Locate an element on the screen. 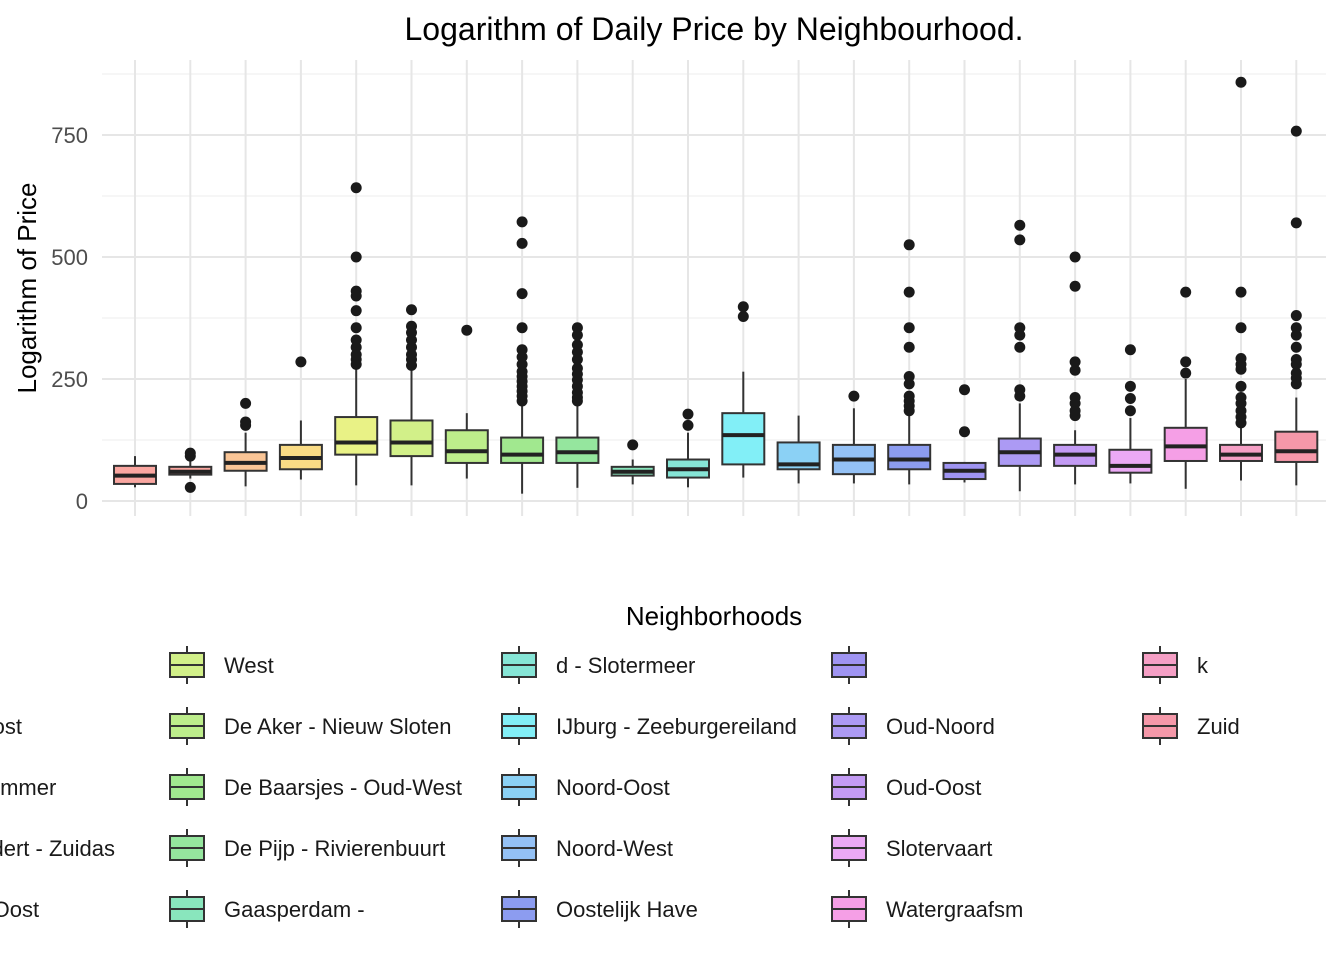 This screenshot has height=965, width=1344. legend-item: Slotervaart is located at coordinates (911, 848).